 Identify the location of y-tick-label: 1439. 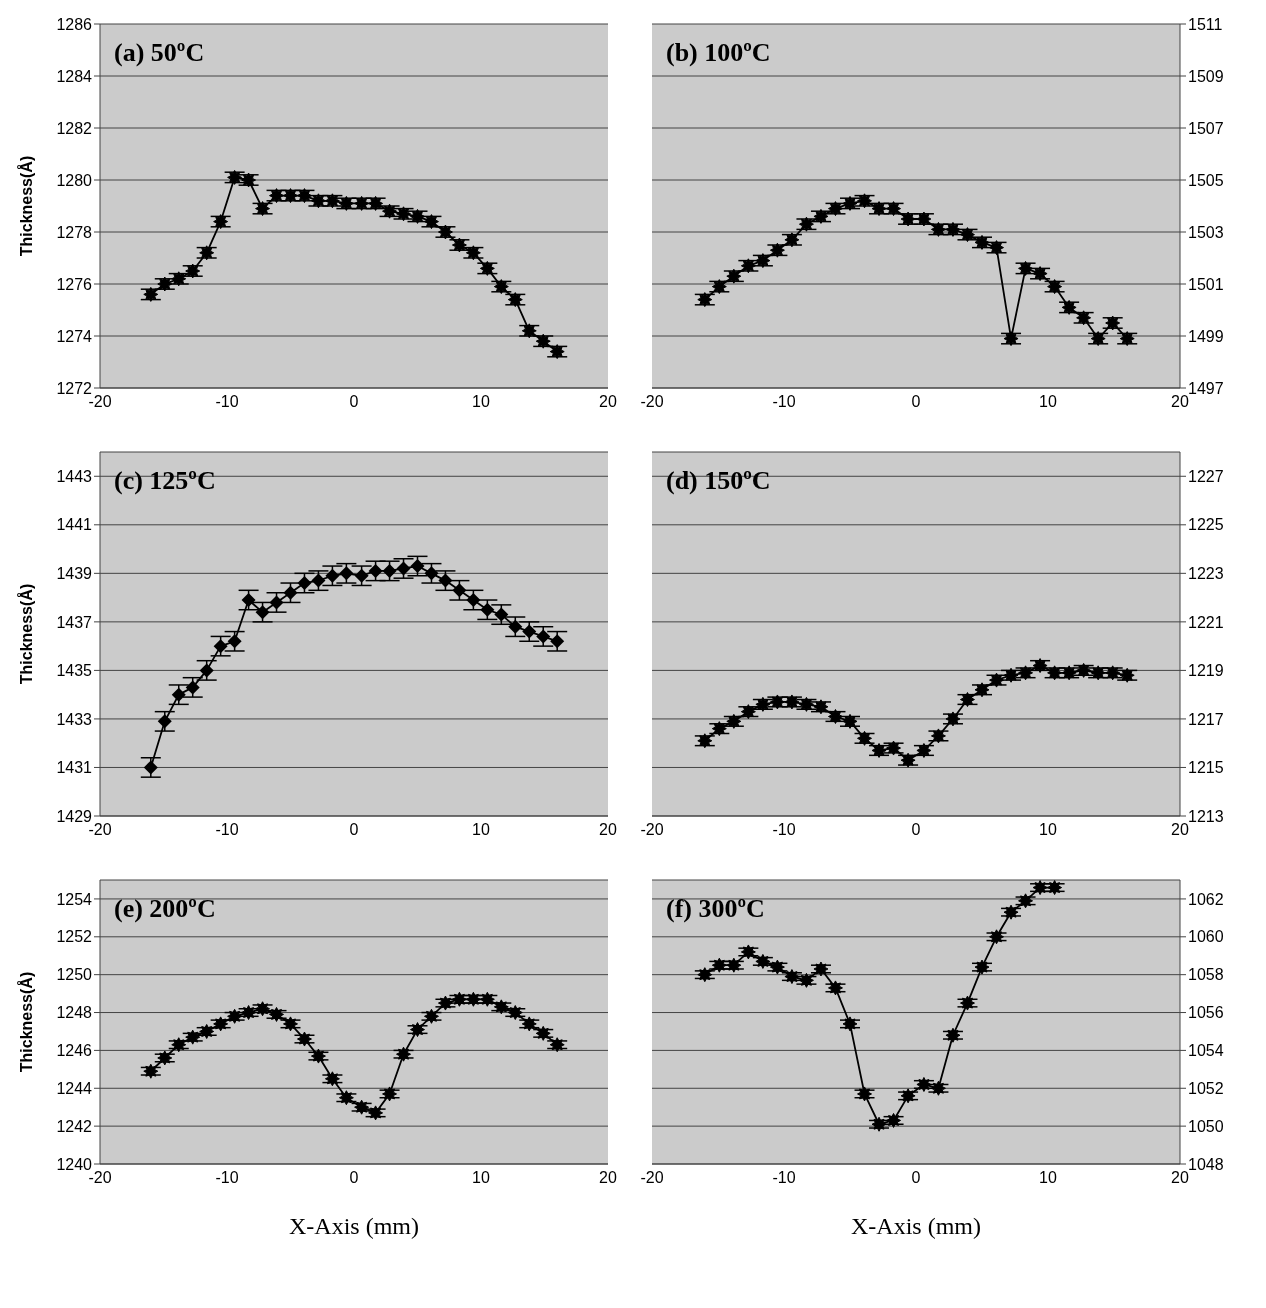
(74, 574).